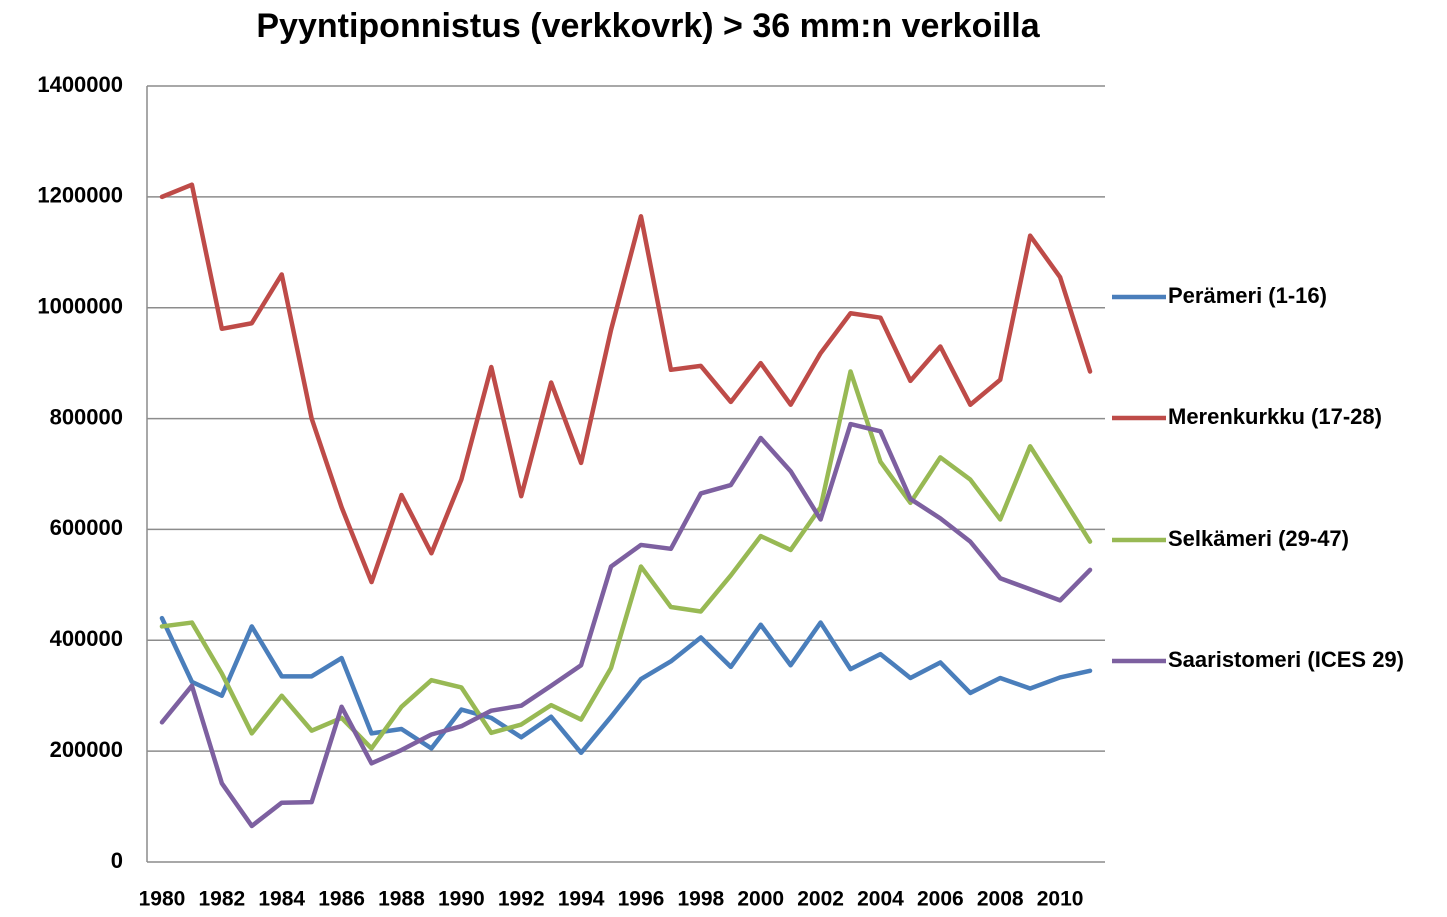 The image size is (1447, 917). I want to click on x-tick-label: 1984, so click(281, 899).